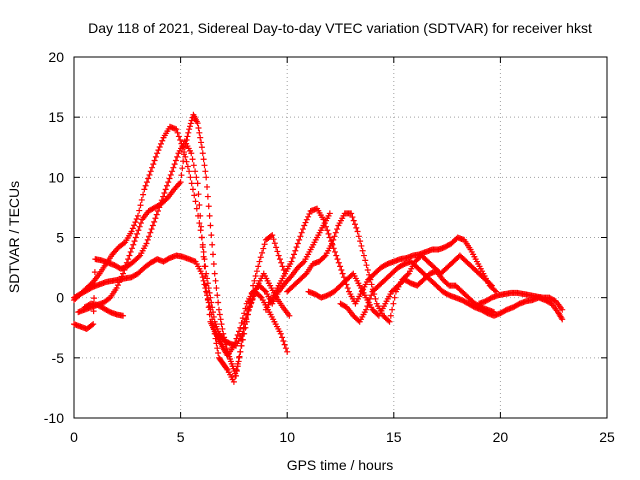 This screenshot has height=480, width=640. What do you see at coordinates (287, 437) in the screenshot?
I see `x-tick-label: 10` at bounding box center [287, 437].